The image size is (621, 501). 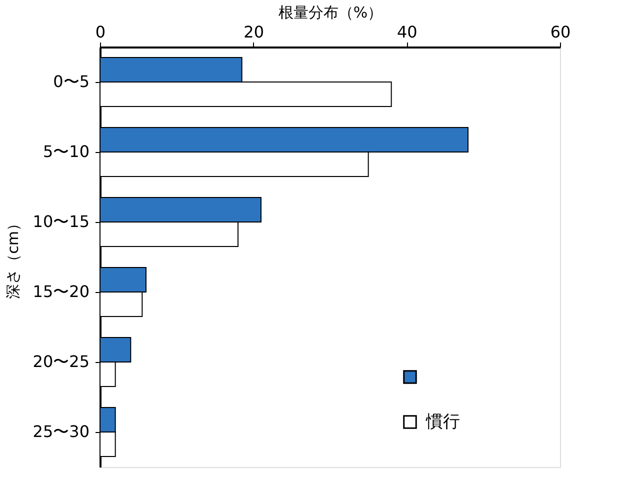 I want to click on y-tick-label: 5〜10, so click(x=66, y=151).